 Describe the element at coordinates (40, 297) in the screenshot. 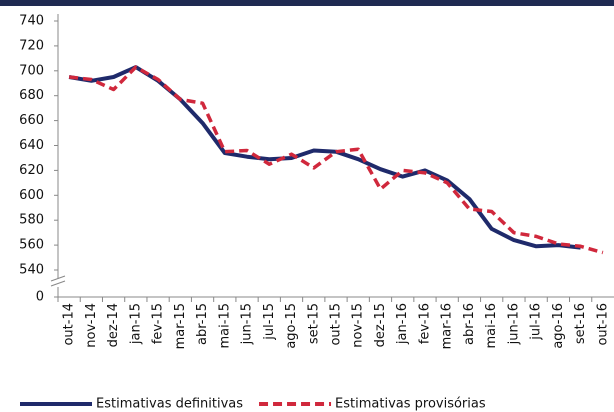

I see `y-tick-label: 0` at that location.